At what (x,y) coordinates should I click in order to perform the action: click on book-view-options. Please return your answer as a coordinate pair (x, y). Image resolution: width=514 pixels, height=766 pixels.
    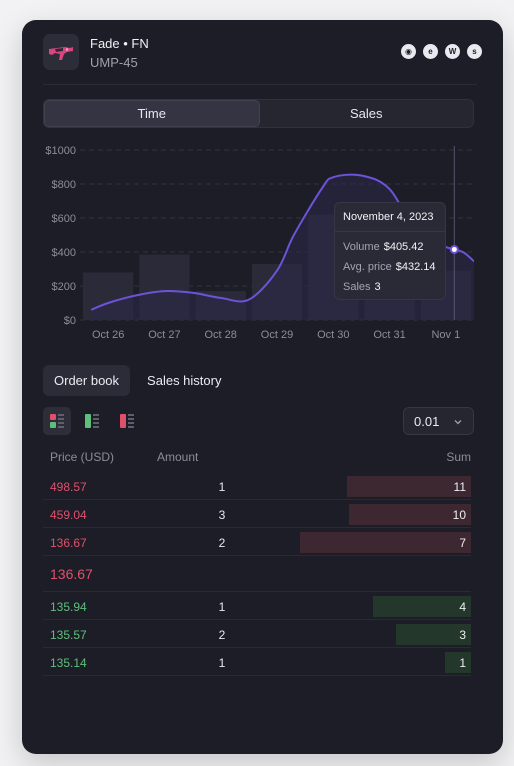
    Looking at the image, I should click on (92, 421).